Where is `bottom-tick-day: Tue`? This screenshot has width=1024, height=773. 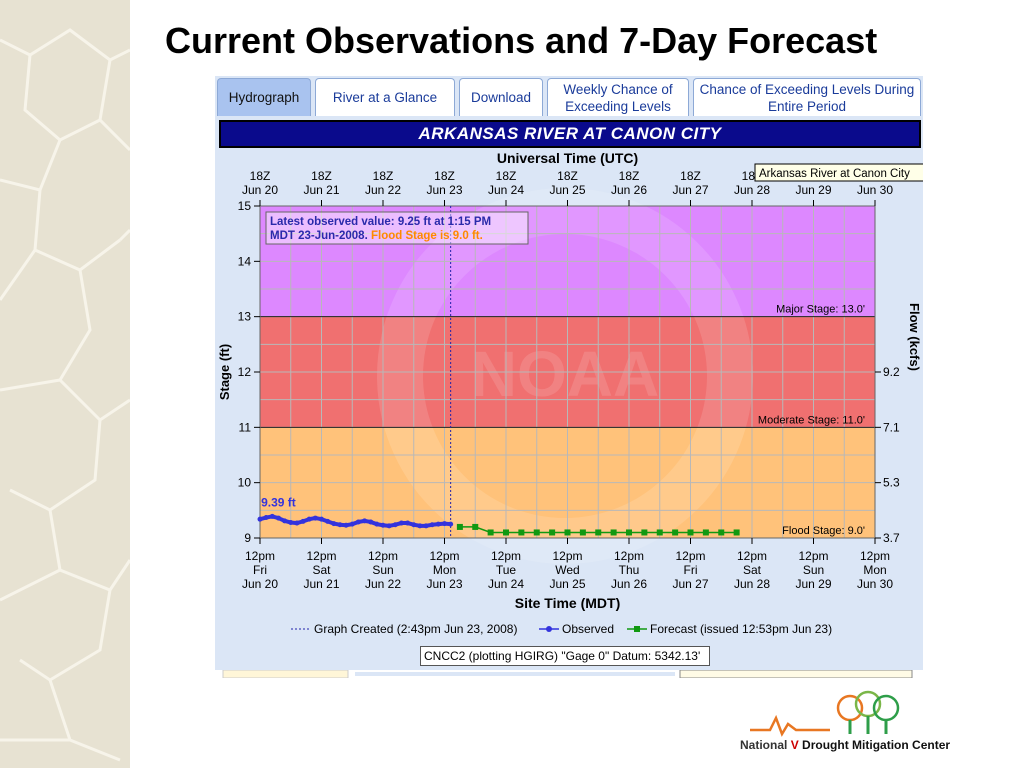
bottom-tick-day: Tue is located at coordinates (506, 570).